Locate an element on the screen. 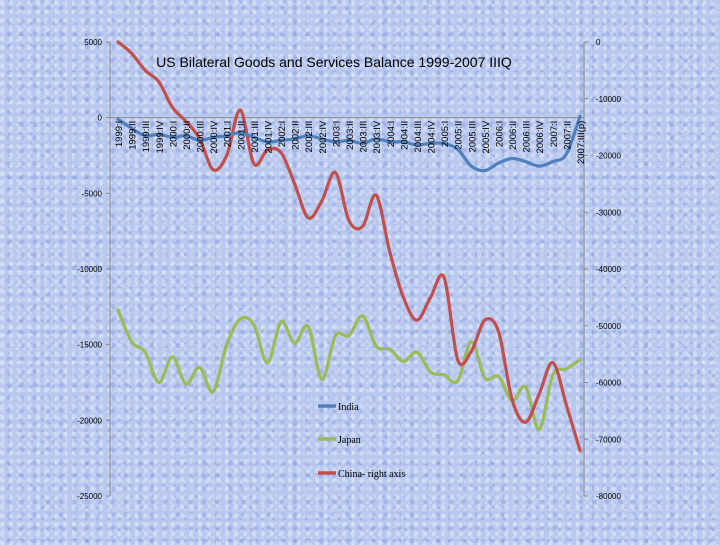 Image resolution: width=720 pixels, height=545 pixels. left-axis-ticks: 5000 0 -5000 -10000 -15000 -20000 -25000 is located at coordinates (93, 269).